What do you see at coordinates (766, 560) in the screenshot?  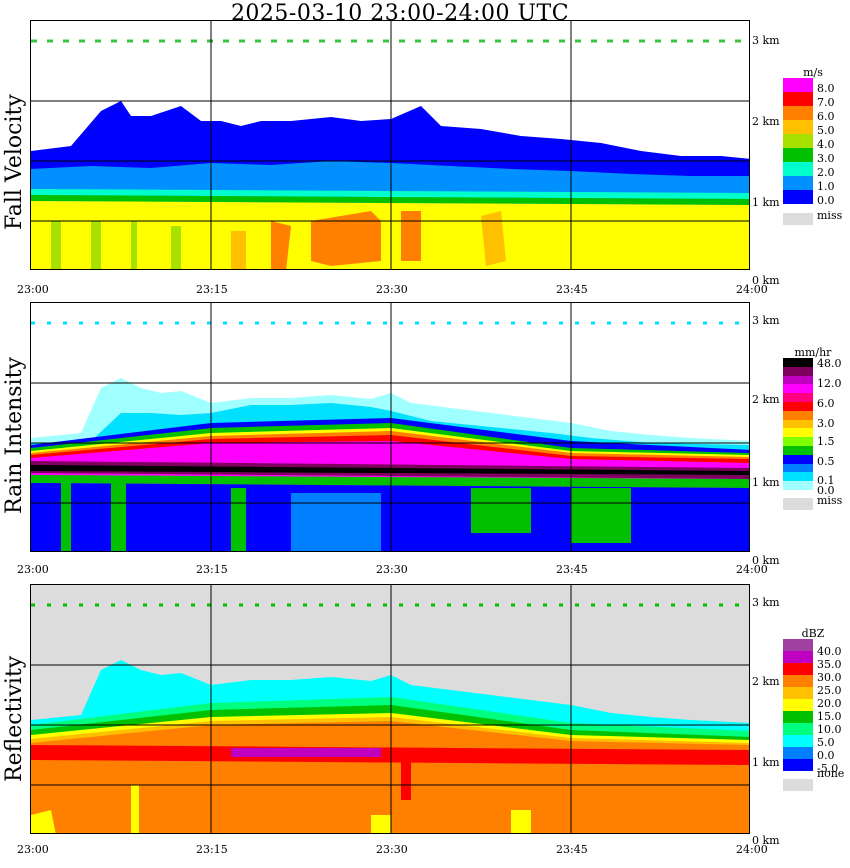 I see `ri-tick-0km: 0 km` at bounding box center [766, 560].